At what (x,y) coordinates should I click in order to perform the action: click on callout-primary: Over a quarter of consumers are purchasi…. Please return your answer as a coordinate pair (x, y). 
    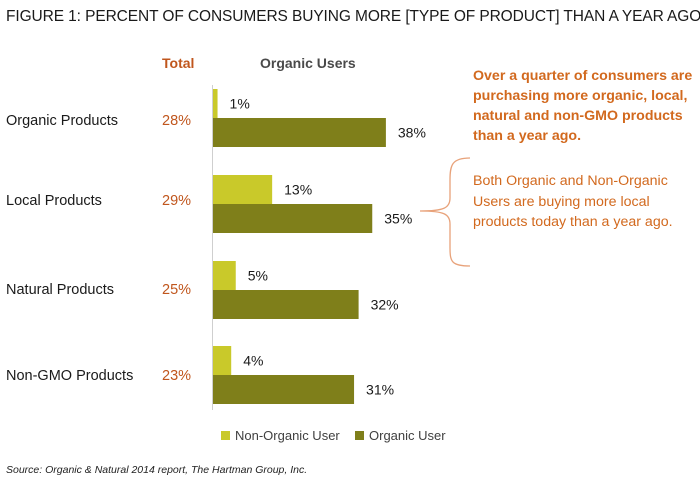
    Looking at the image, I should click on (583, 106).